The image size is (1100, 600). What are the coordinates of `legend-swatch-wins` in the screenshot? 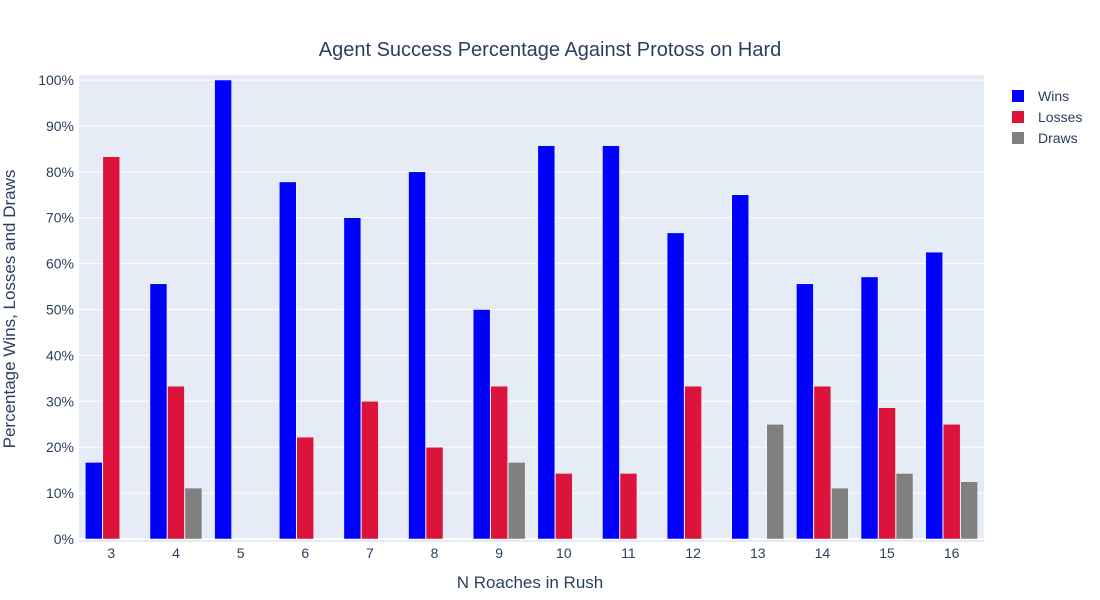 It's located at (1018, 96).